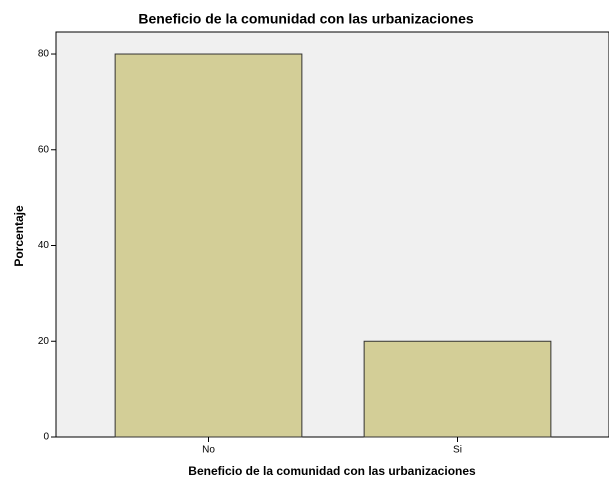 This screenshot has width=609, height=483. I want to click on x-tick-label: No, so click(208, 450).